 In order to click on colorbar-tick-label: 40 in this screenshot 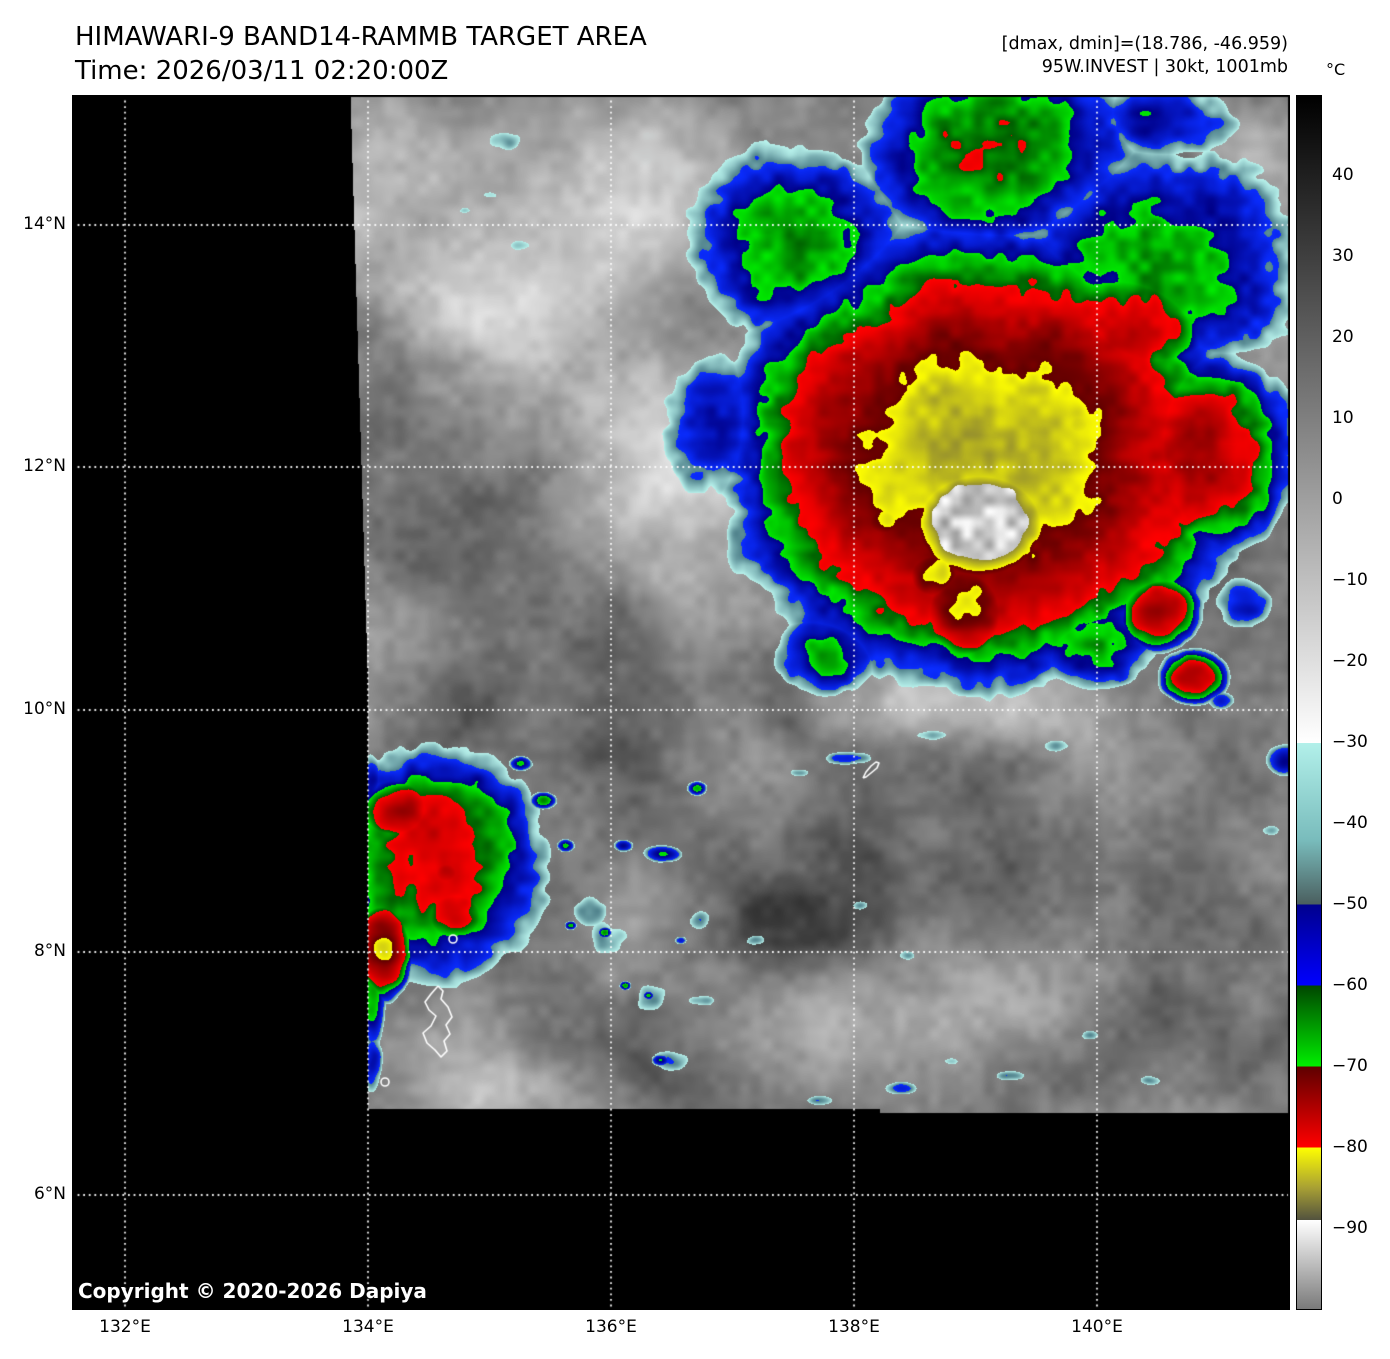, I will do `click(1343, 175)`.